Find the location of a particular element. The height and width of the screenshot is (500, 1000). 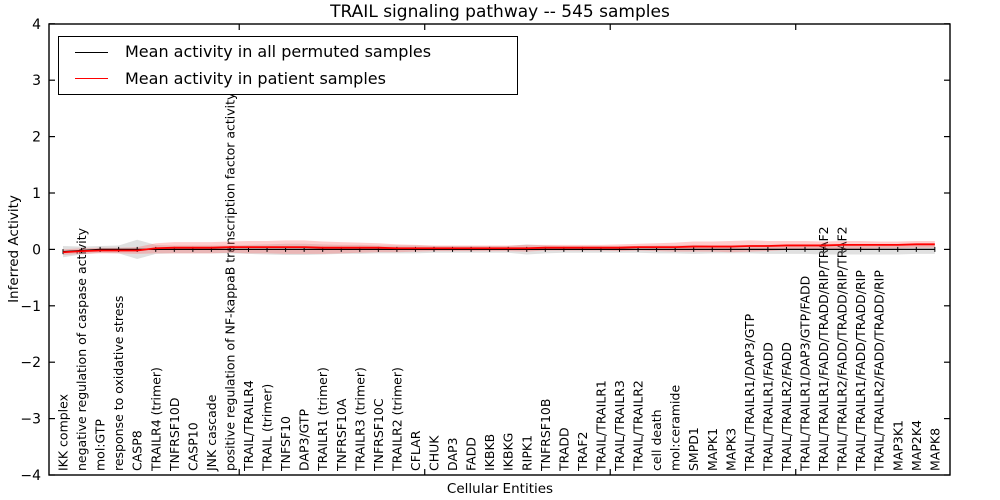

x-category-label: CASP10 is located at coordinates (192, 446).